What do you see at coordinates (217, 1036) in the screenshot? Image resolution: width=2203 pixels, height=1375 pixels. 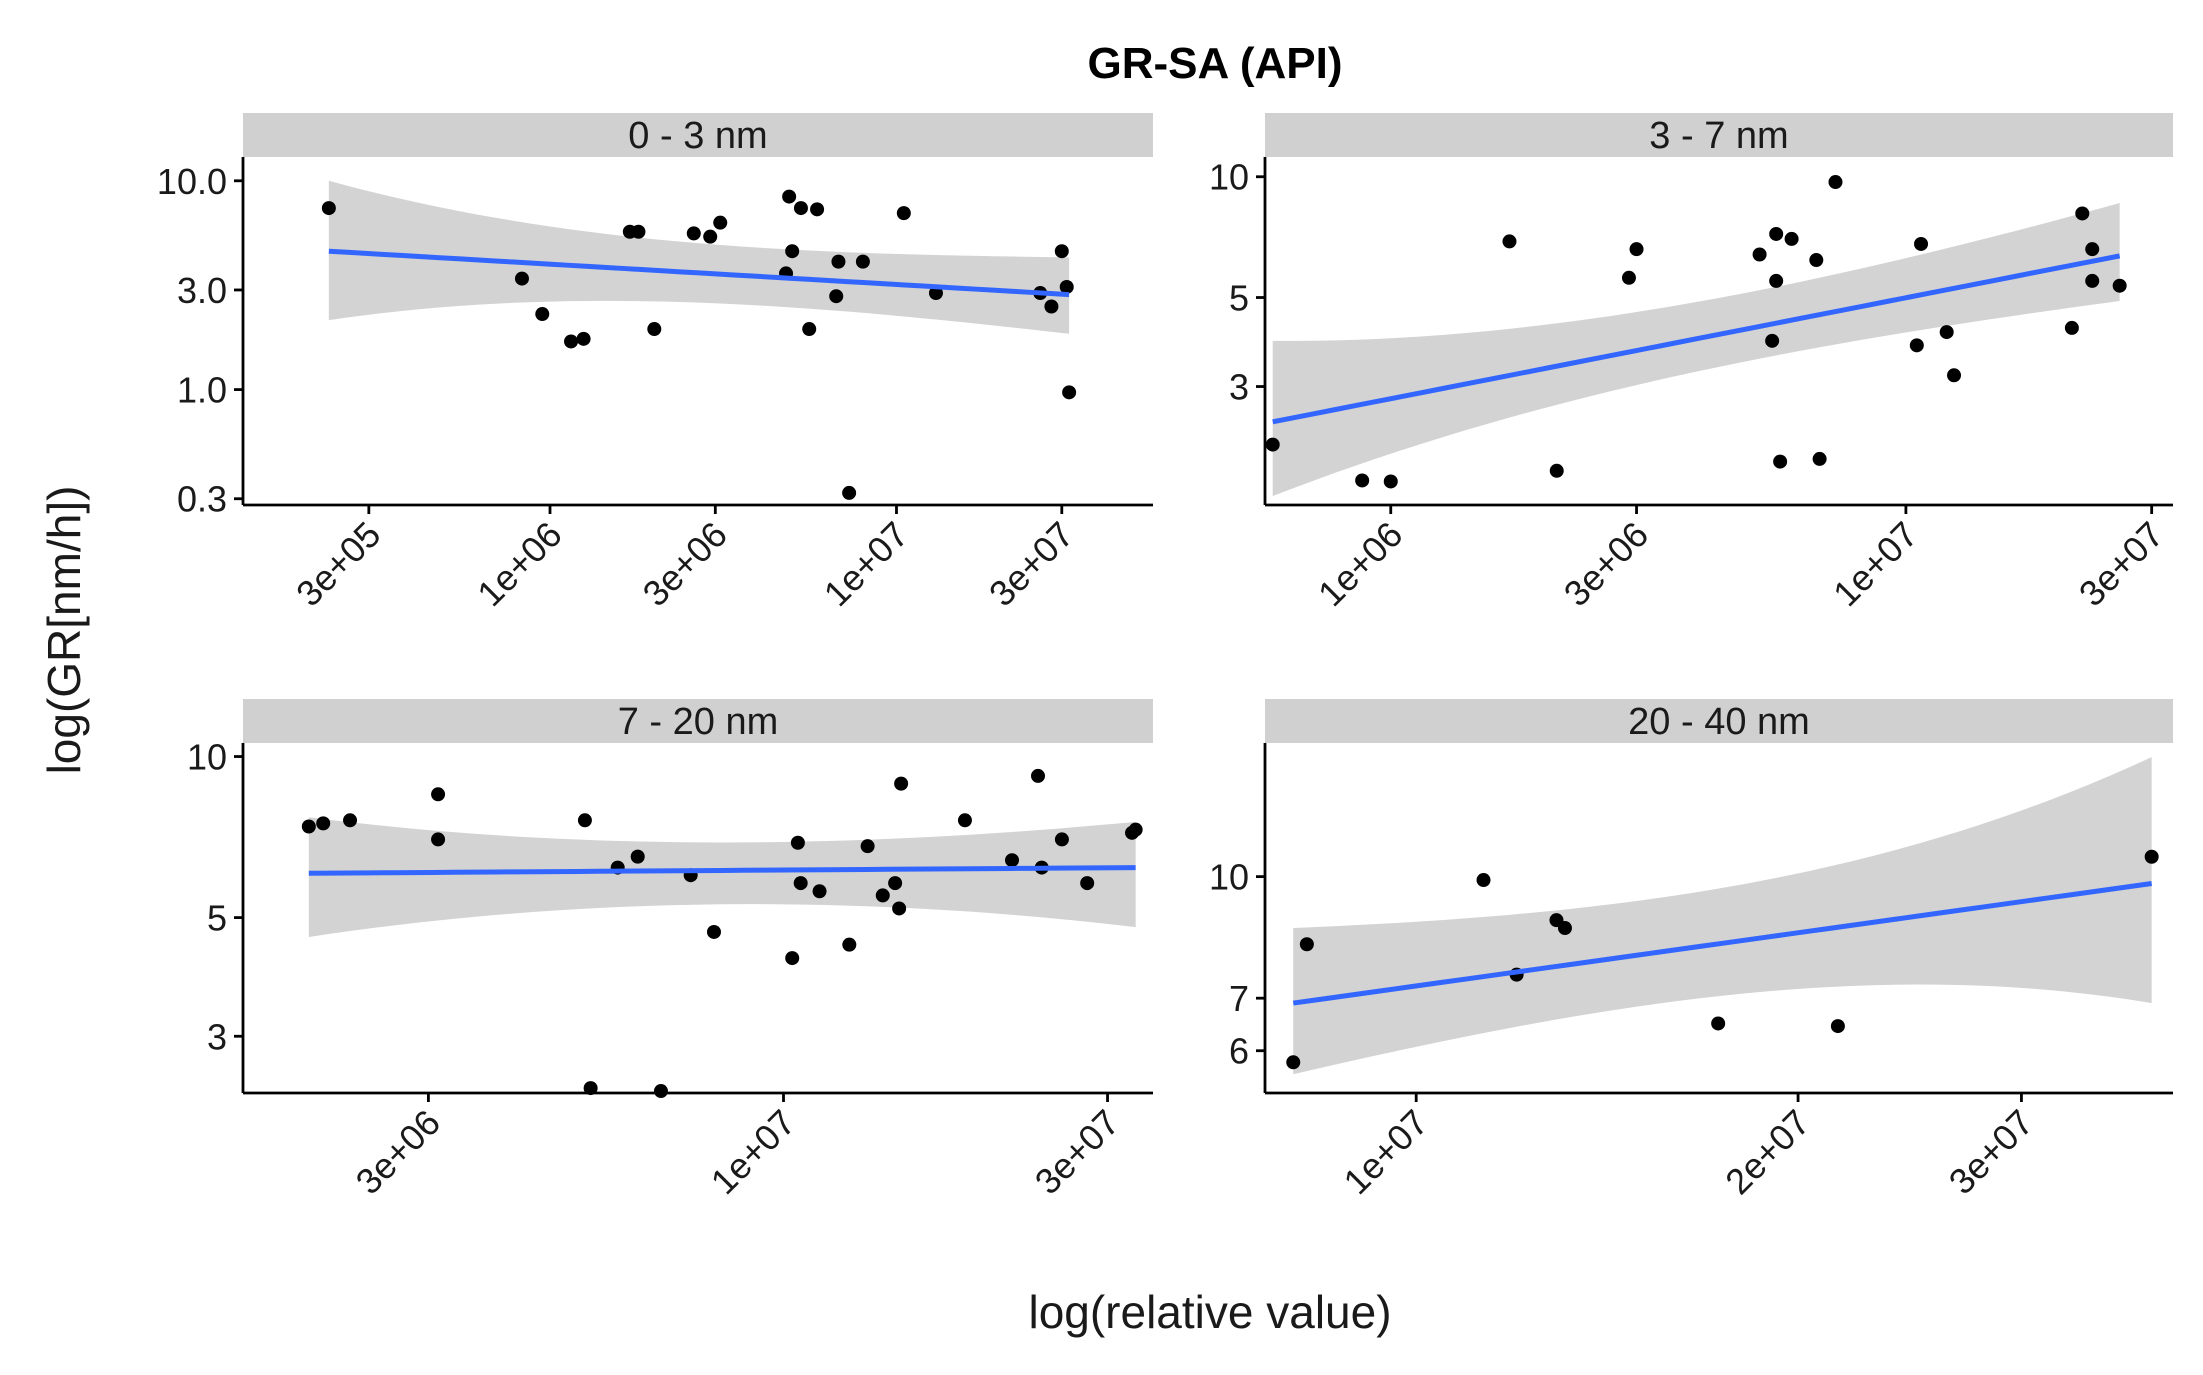 I see `y-tick-label: 3` at bounding box center [217, 1036].